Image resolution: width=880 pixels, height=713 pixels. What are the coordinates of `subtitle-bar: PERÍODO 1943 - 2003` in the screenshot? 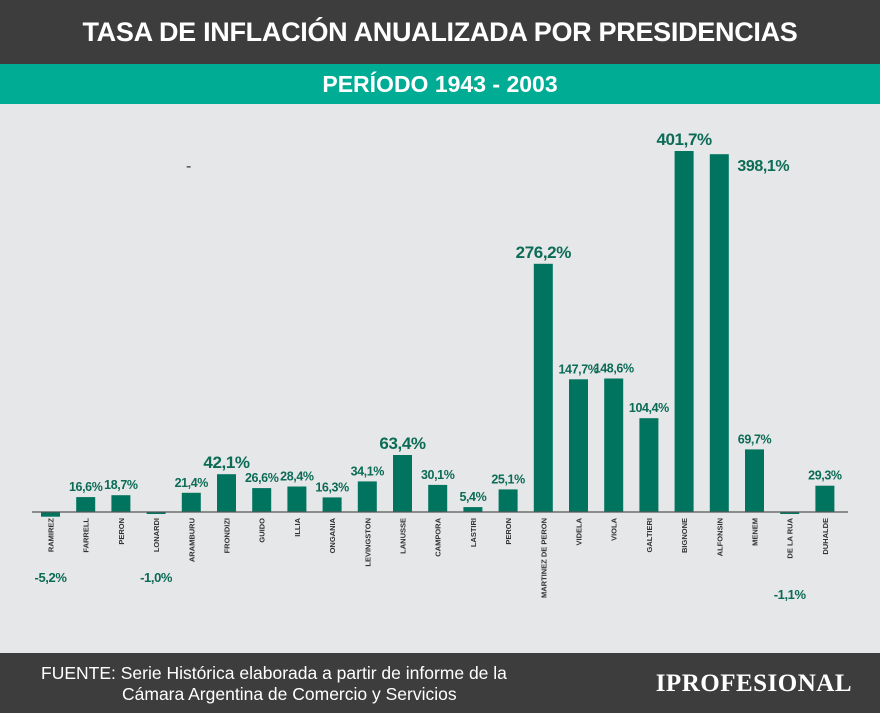 It's located at (440, 84).